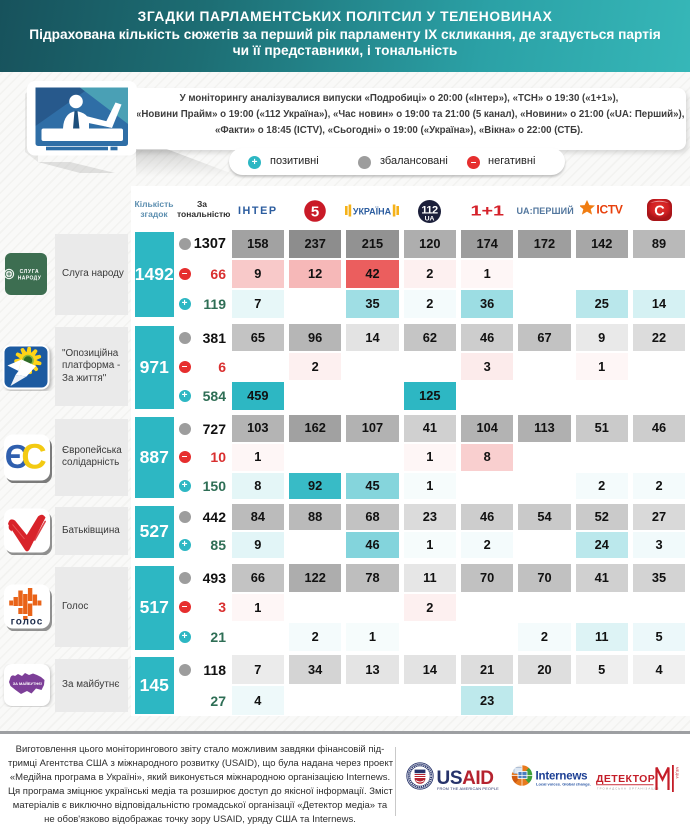  What do you see at coordinates (563, 784) in the screenshot?
I see `svg-text: Local voices. Global change.` at bounding box center [563, 784].